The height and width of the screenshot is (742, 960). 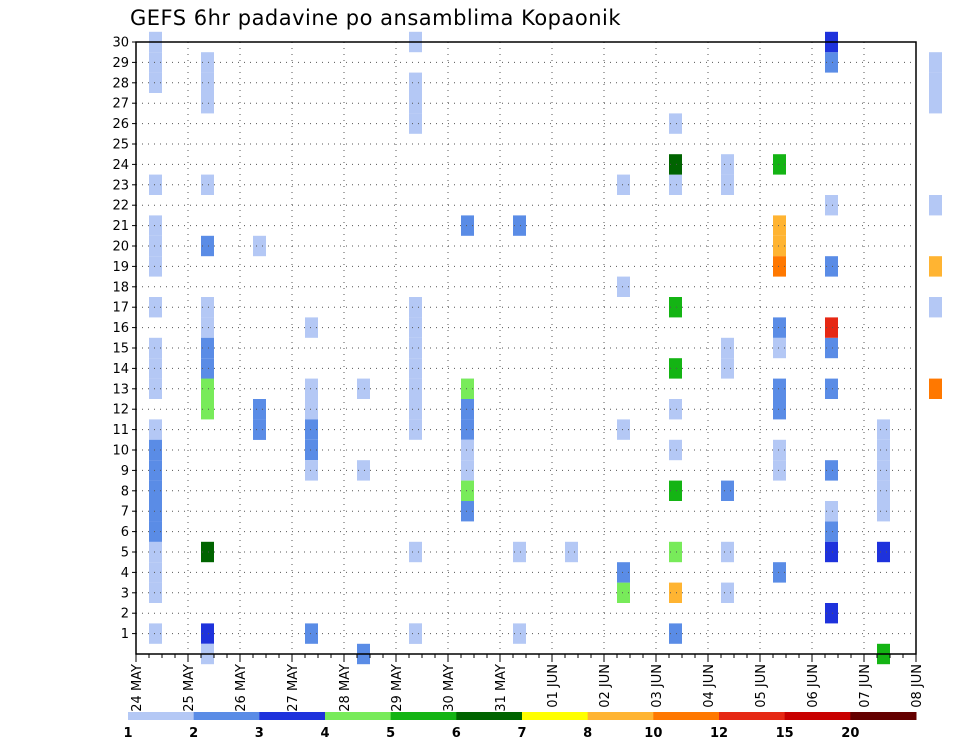 I want to click on x-tick-label: 29 MAY, so click(x=397, y=688).